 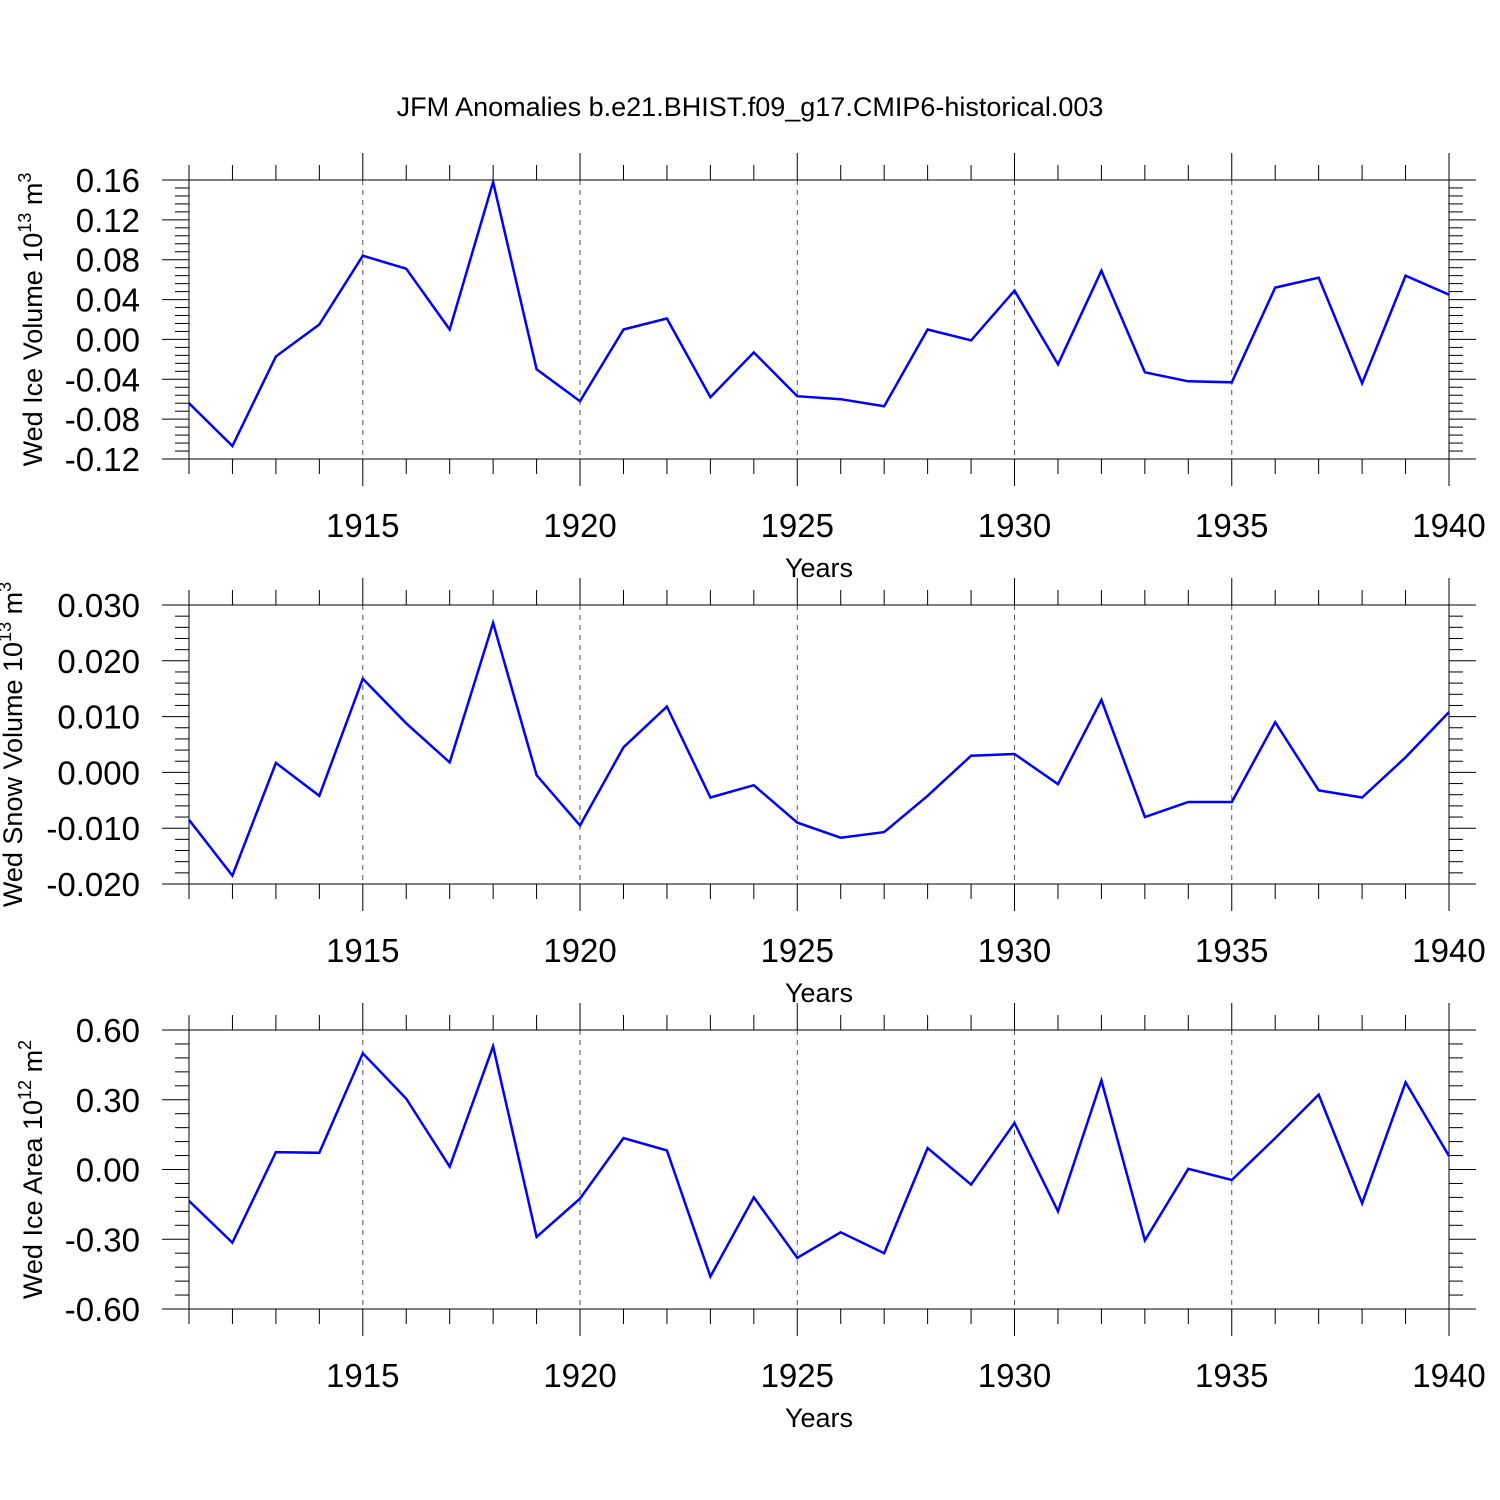 What do you see at coordinates (108, 300) in the screenshot?
I see `y-tick-label: 0.04` at bounding box center [108, 300].